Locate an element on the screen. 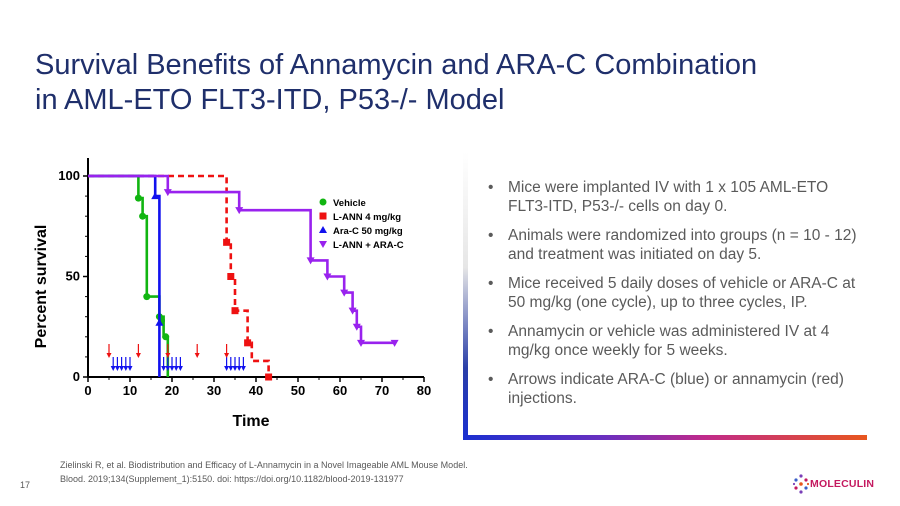 This screenshot has height=506, width=900. company-logo: MOLECULIN is located at coordinates (837, 485).